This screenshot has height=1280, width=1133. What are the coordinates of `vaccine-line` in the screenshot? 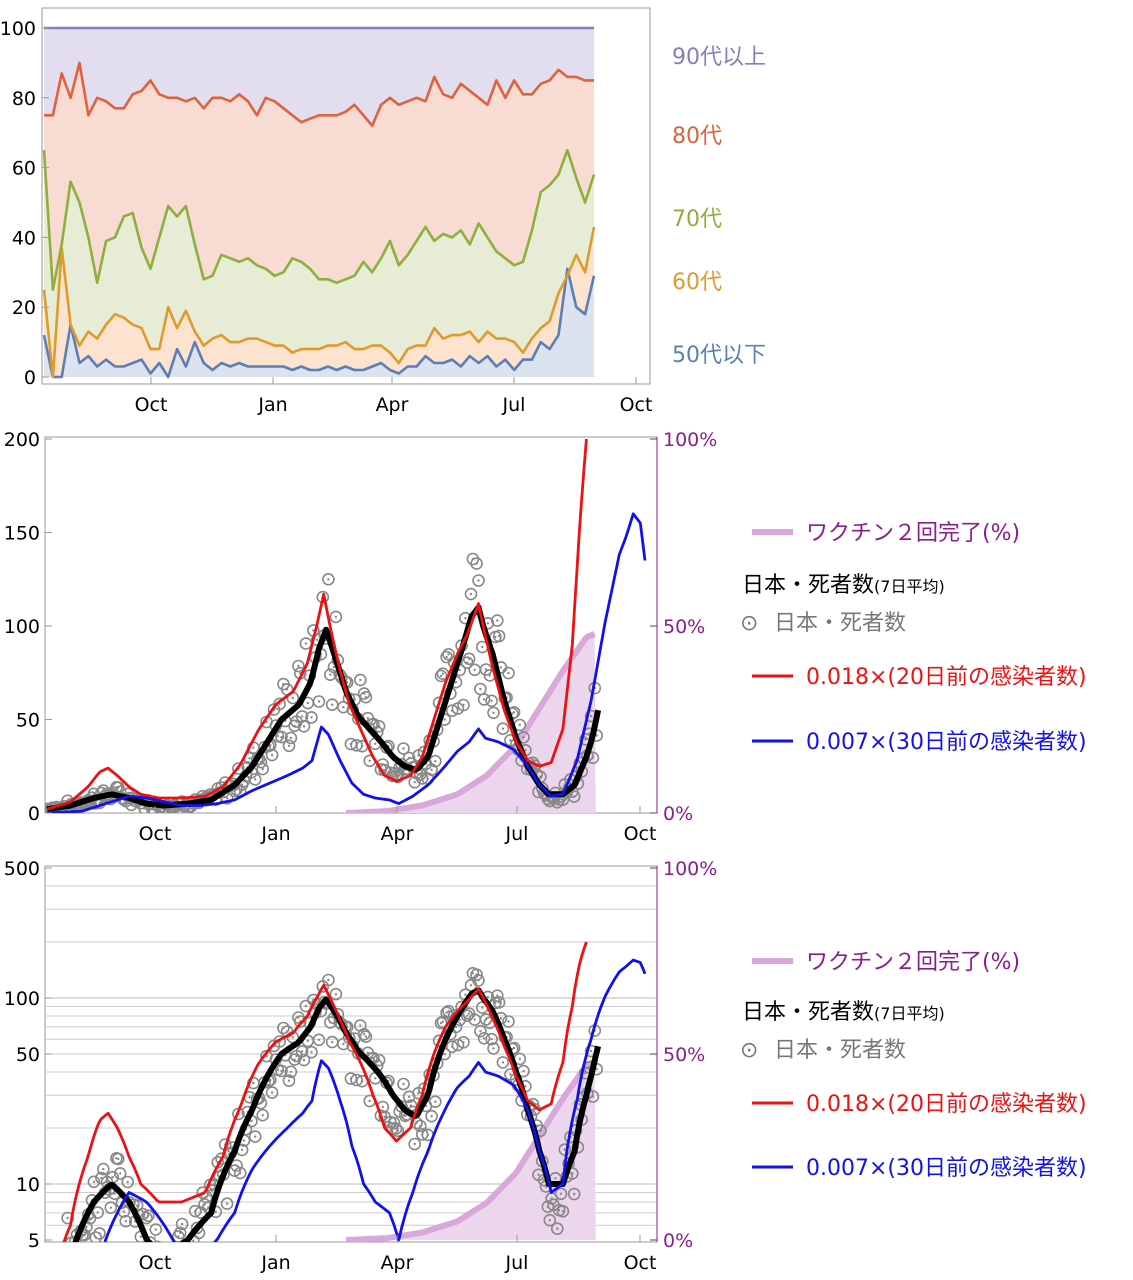 It's located at (470, 722).